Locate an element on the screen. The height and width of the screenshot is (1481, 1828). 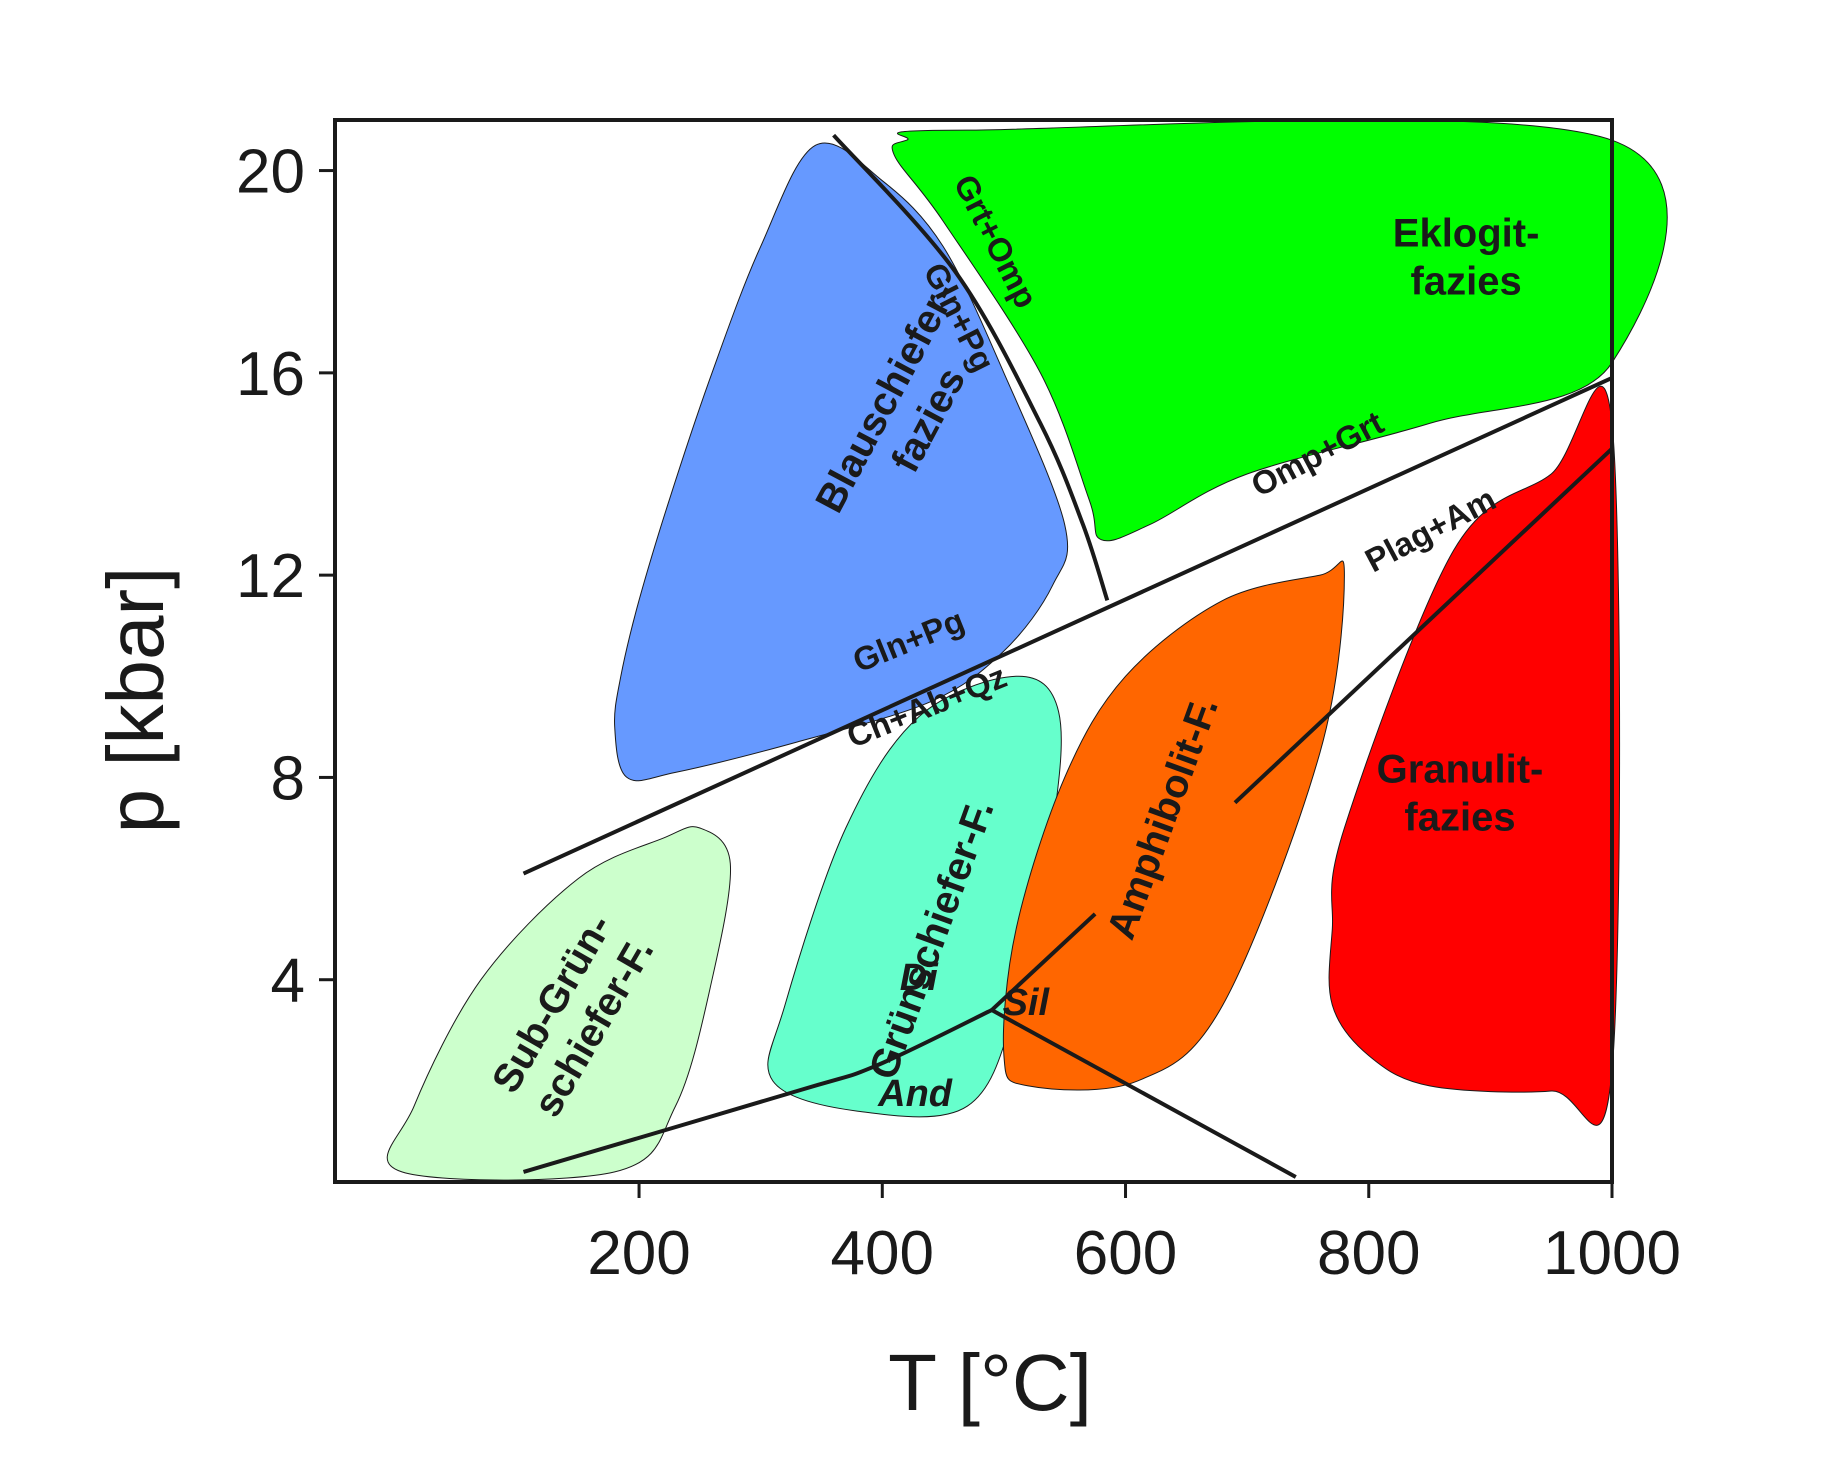
x-tick-label: 400 is located at coordinates (882, 1253).